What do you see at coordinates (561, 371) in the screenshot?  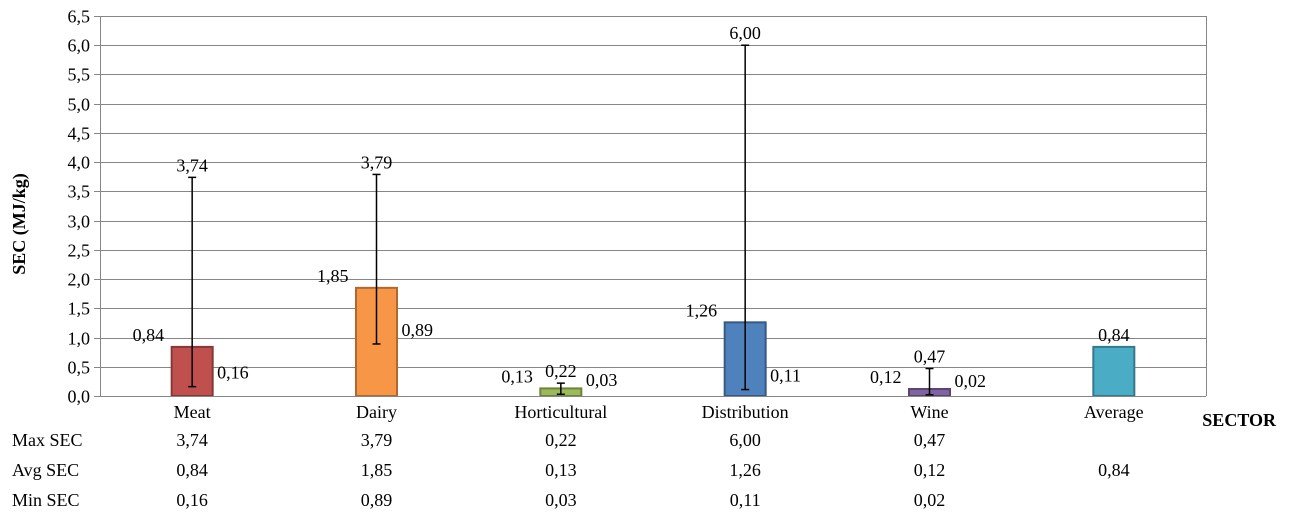 I see `max-value-label: 0,22` at bounding box center [561, 371].